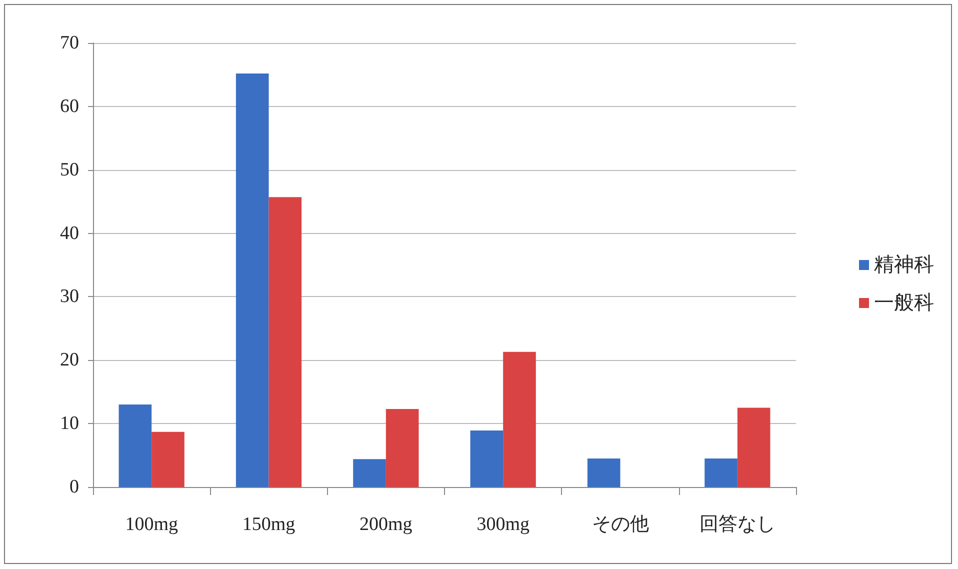 Image resolution: width=958 pixels, height=569 pixels. Describe the element at coordinates (737, 524) in the screenshot. I see `x-tick-label: 回答なし` at that location.